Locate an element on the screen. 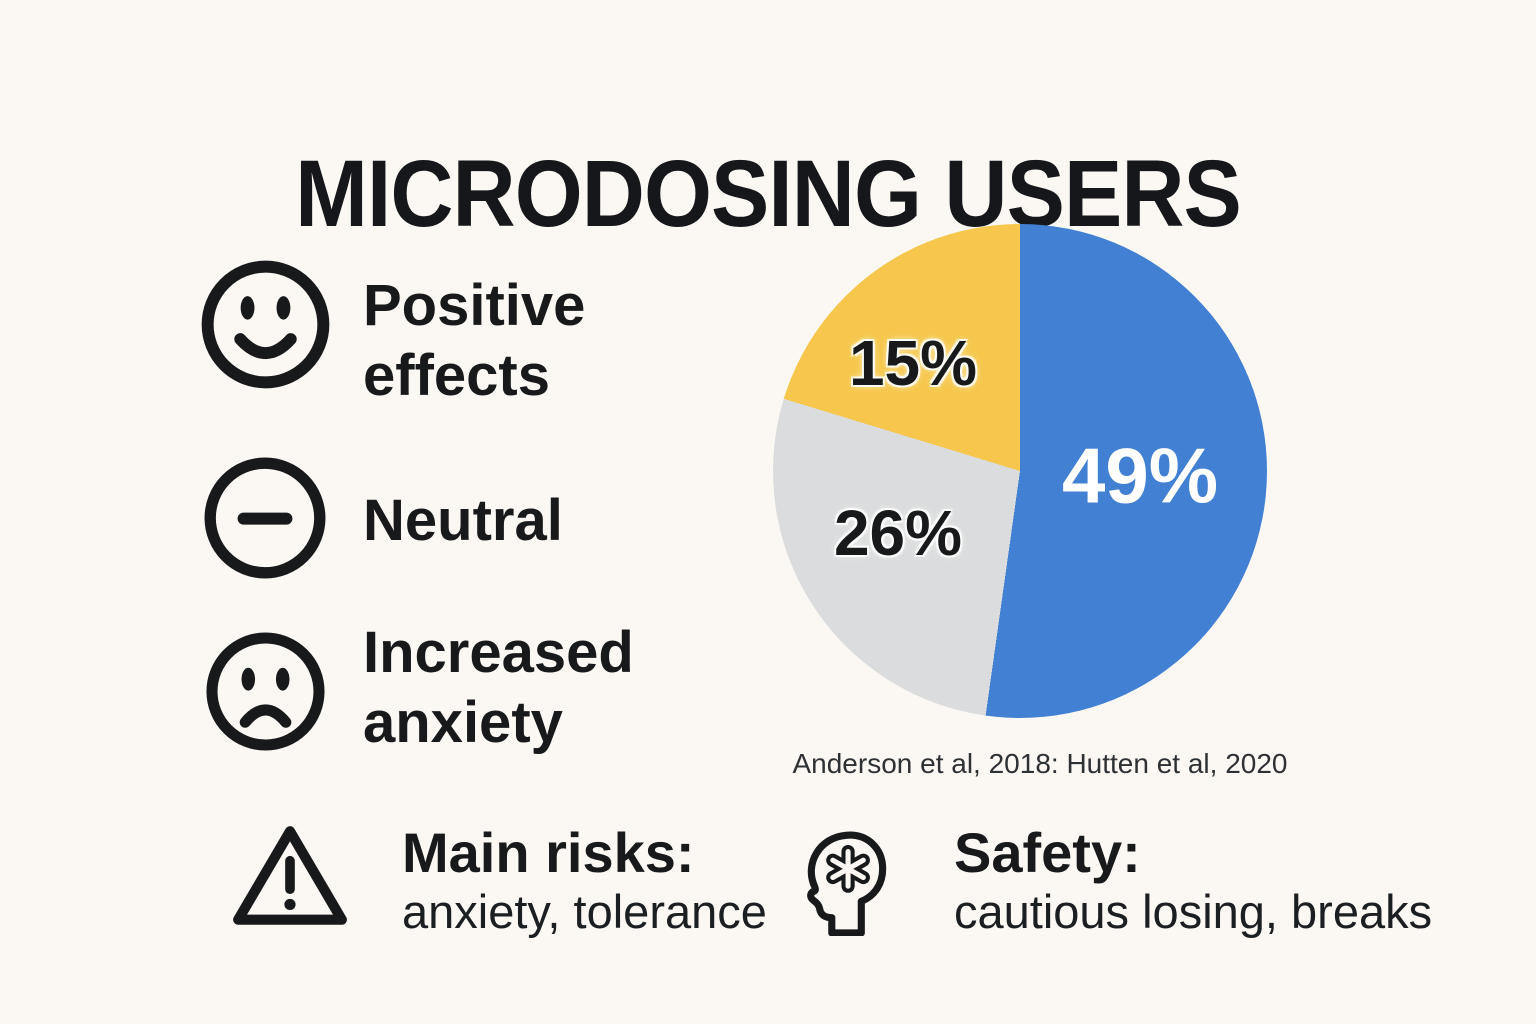 Image resolution: width=1536 pixels, height=1024 pixels. sad-face-icon is located at coordinates (265, 691).